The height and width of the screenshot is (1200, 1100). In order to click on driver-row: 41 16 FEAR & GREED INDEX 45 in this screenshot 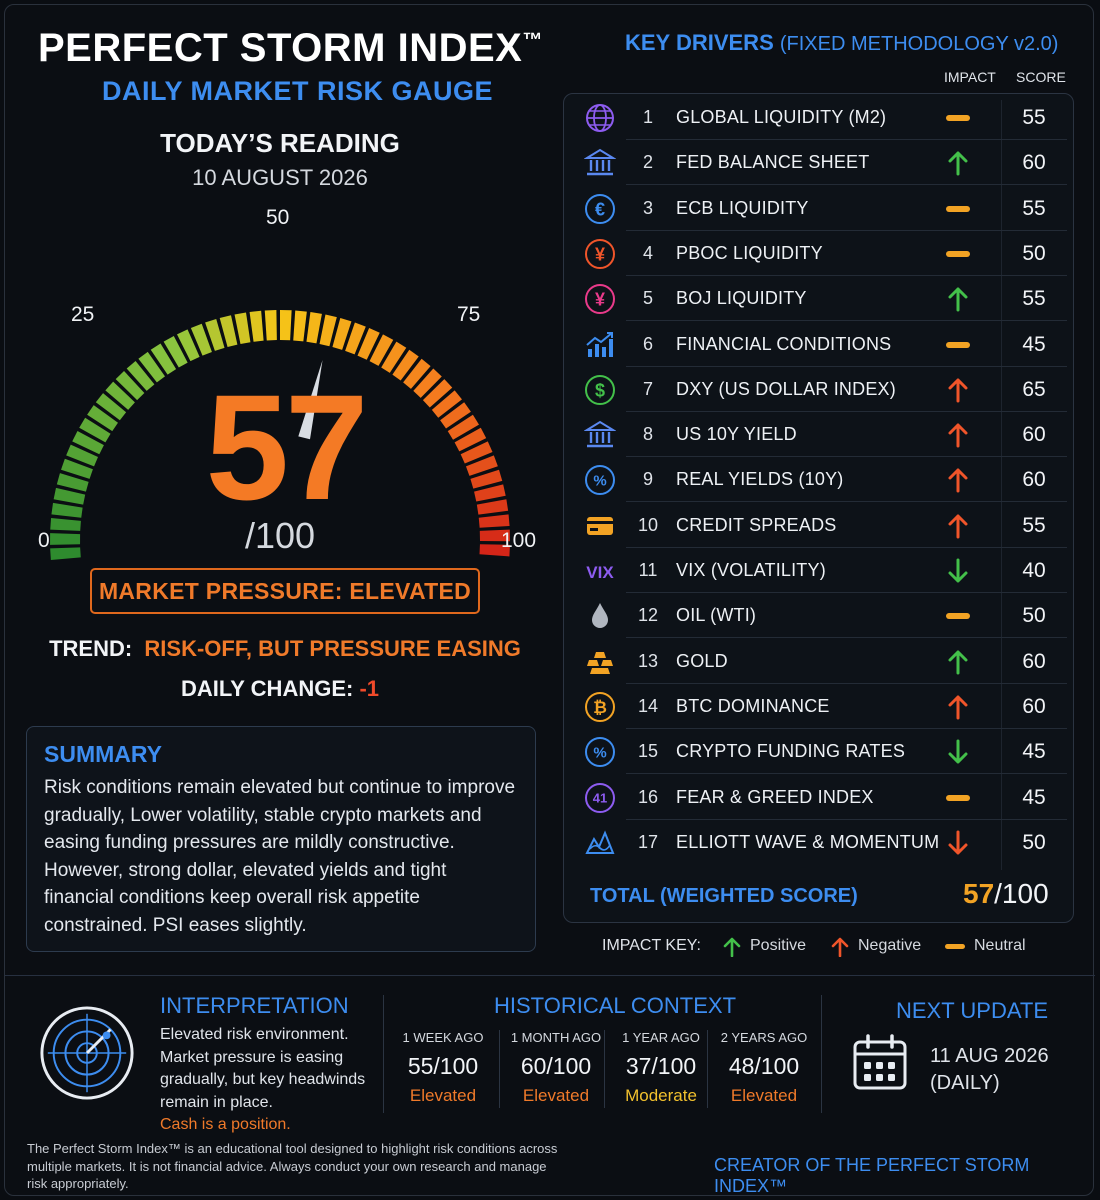, I will do `click(819, 797)`.